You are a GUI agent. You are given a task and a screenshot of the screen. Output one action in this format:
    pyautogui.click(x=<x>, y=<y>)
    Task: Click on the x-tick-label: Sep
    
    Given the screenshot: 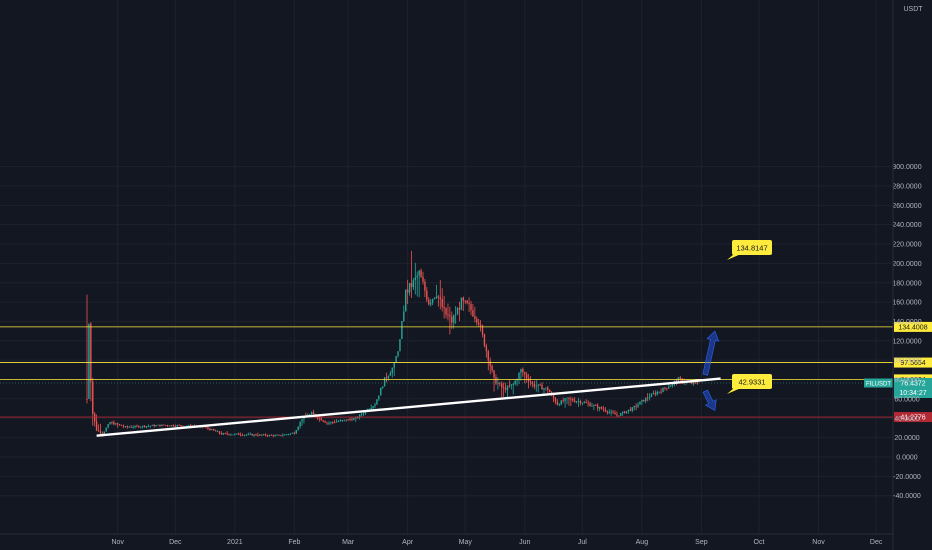 What is the action you would take?
    pyautogui.click(x=701, y=542)
    